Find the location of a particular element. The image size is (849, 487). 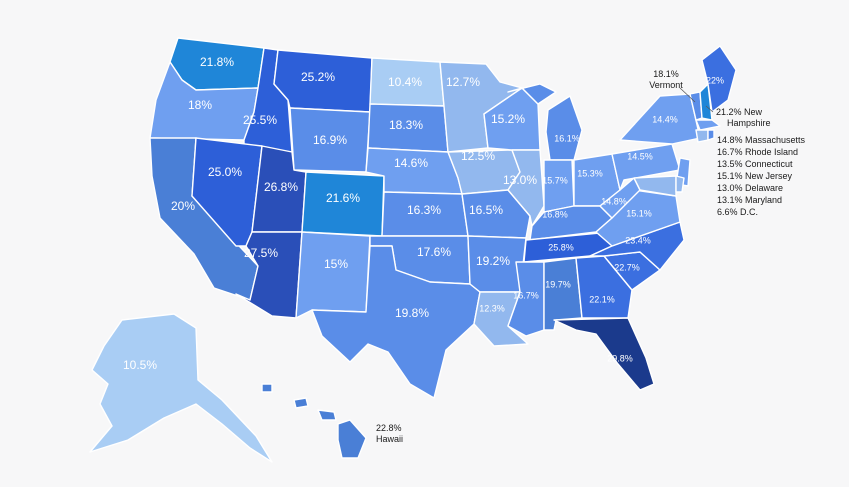

annotation-nh-value: 21.2% New is located at coordinates (739, 112).